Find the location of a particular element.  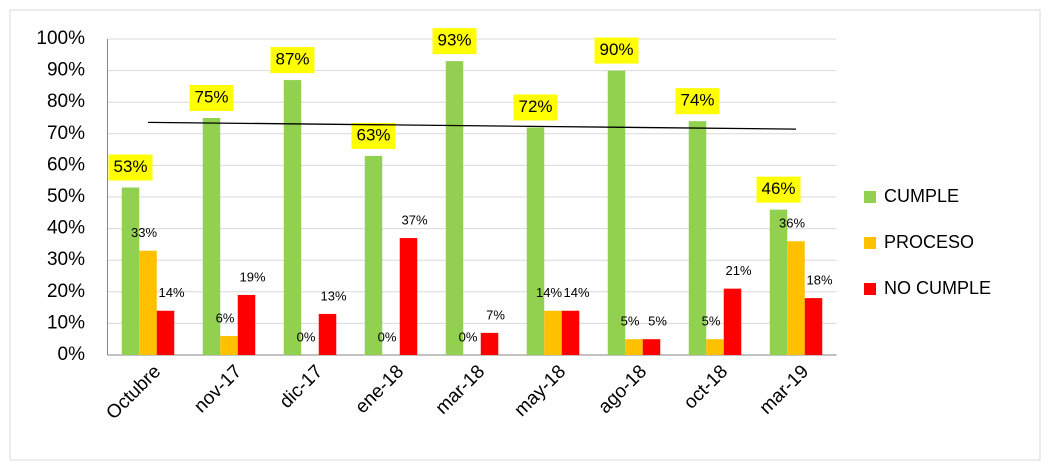

y-tick-label: 10% is located at coordinates (66, 322).